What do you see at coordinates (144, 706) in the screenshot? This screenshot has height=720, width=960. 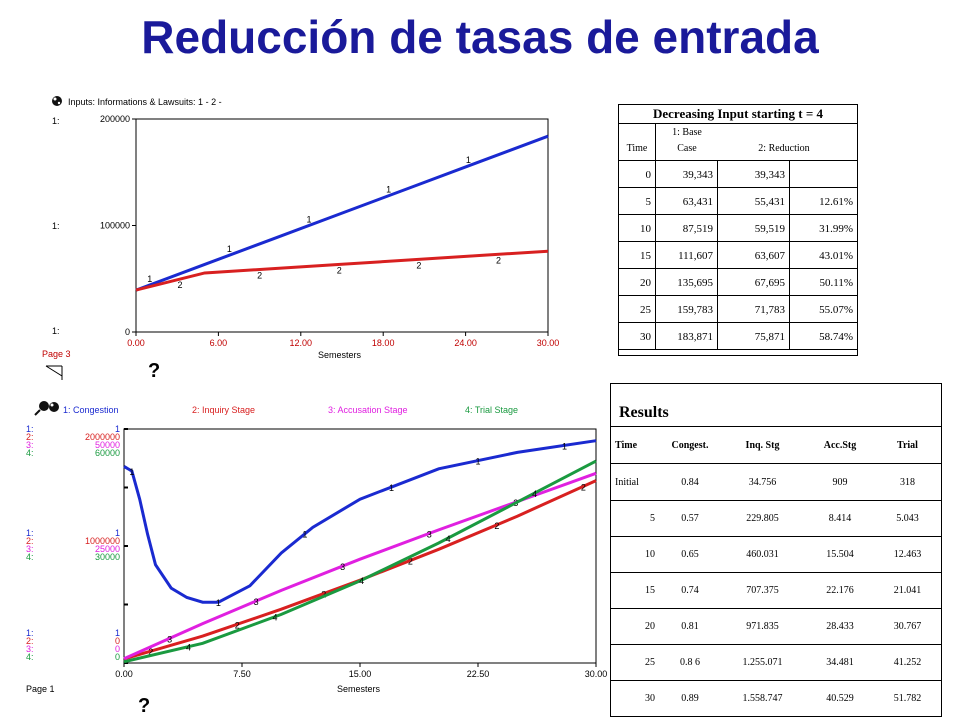 I see `chart2-help-mark: ?` at bounding box center [144, 706].